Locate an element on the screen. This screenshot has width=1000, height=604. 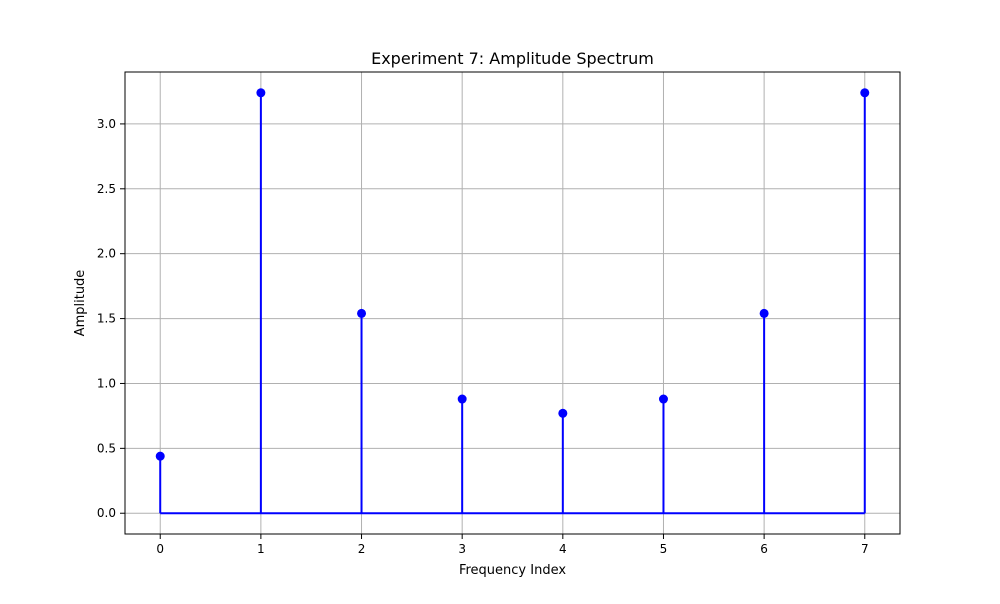
x-axis-label: Frequency Index is located at coordinates (512, 570).